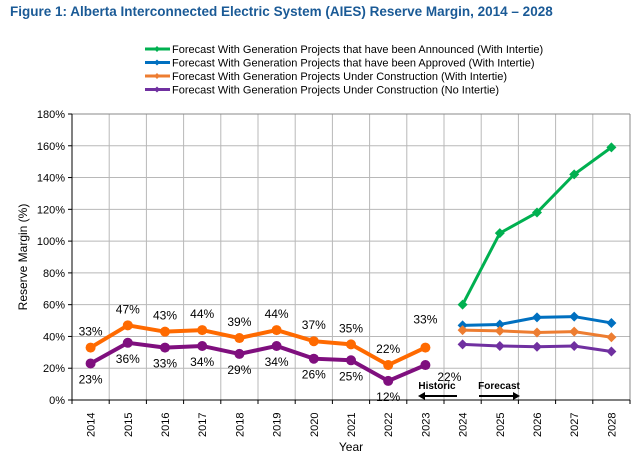 The image size is (642, 458). What do you see at coordinates (464, 425) in the screenshot?
I see `x-tick-label: 2024` at bounding box center [464, 425].